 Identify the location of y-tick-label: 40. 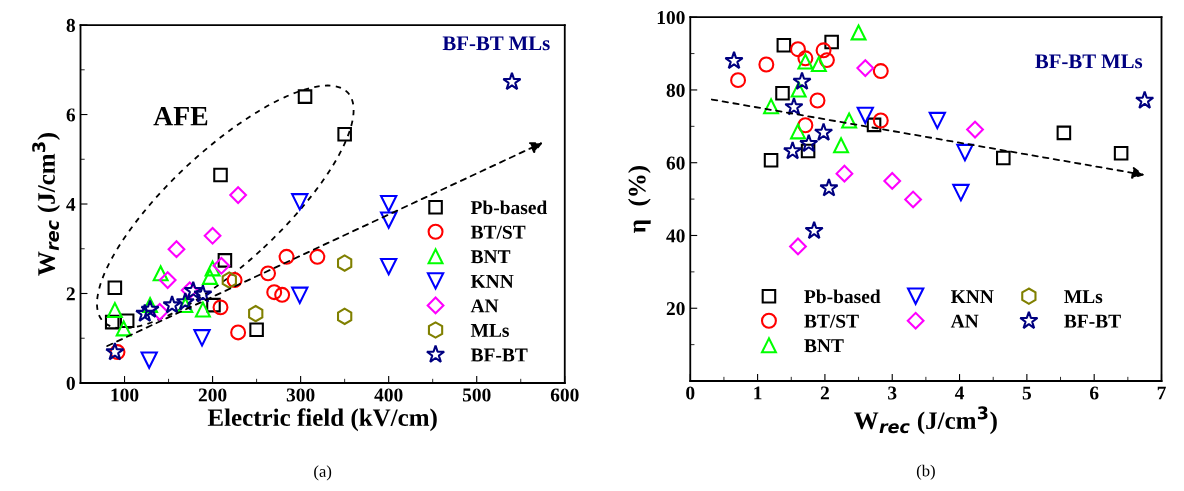
(675, 236).